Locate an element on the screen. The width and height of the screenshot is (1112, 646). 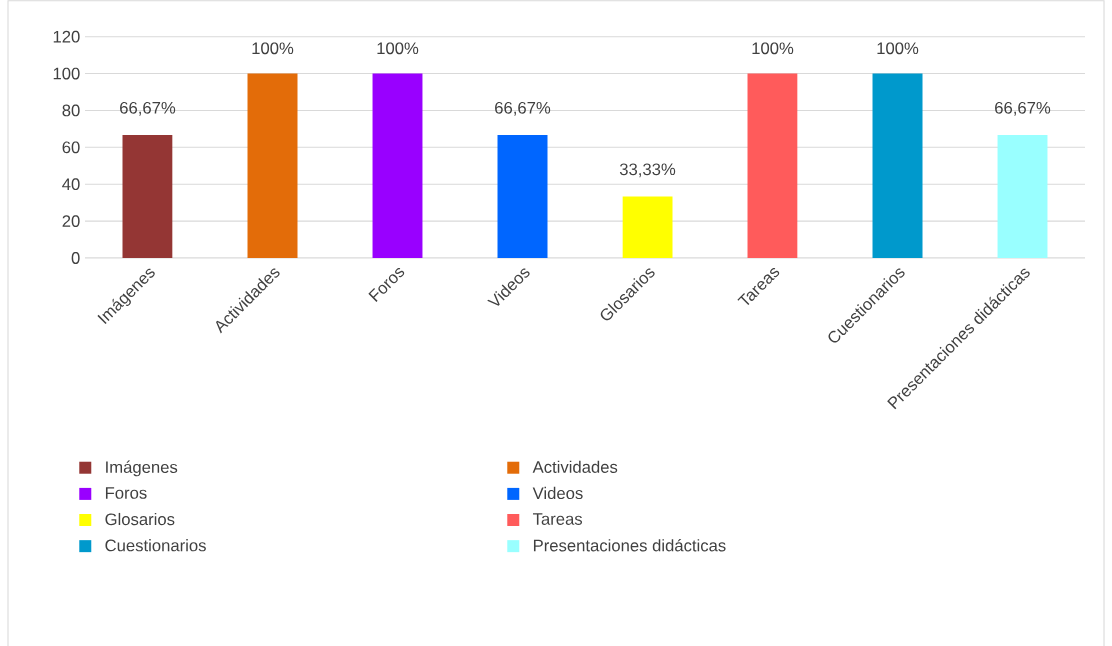
legend-label: Glosarios is located at coordinates (140, 519).